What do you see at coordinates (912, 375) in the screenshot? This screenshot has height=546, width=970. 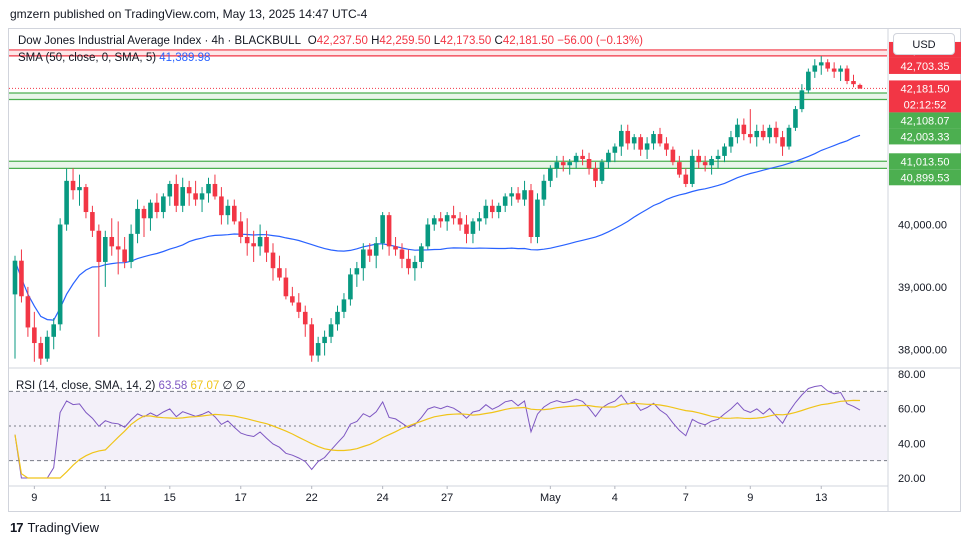 I see `rsi-tick-label: 80.00` at bounding box center [912, 375].